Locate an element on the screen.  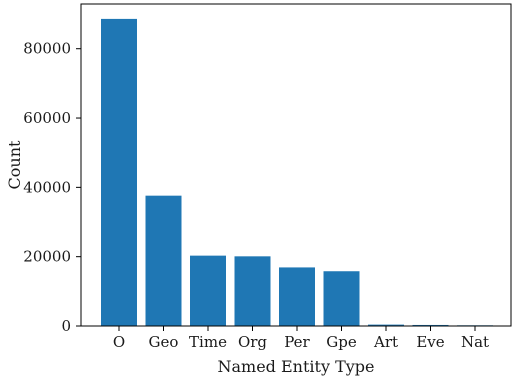
y-tick-label: 80000 is located at coordinates (47, 49).